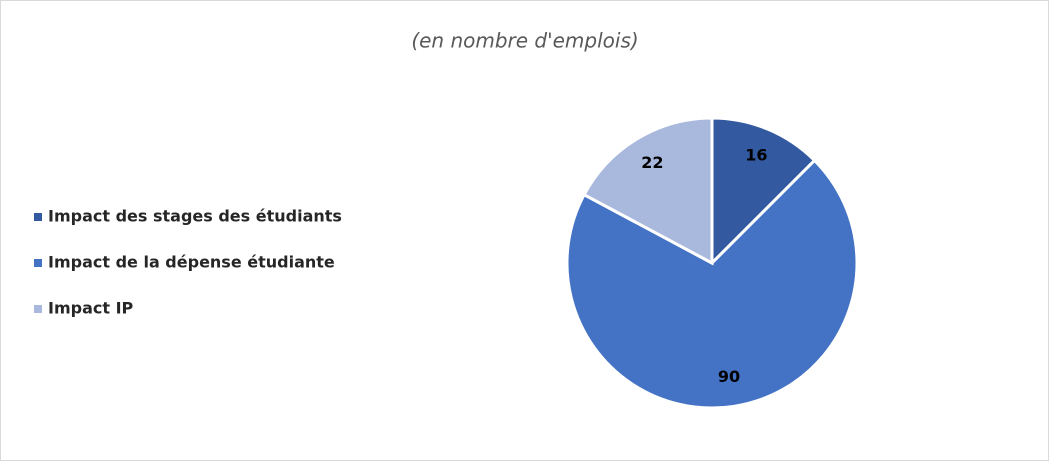 The width and height of the screenshot is (1050, 466). What do you see at coordinates (91, 308) in the screenshot?
I see `legend-label: Impact IP` at bounding box center [91, 308].